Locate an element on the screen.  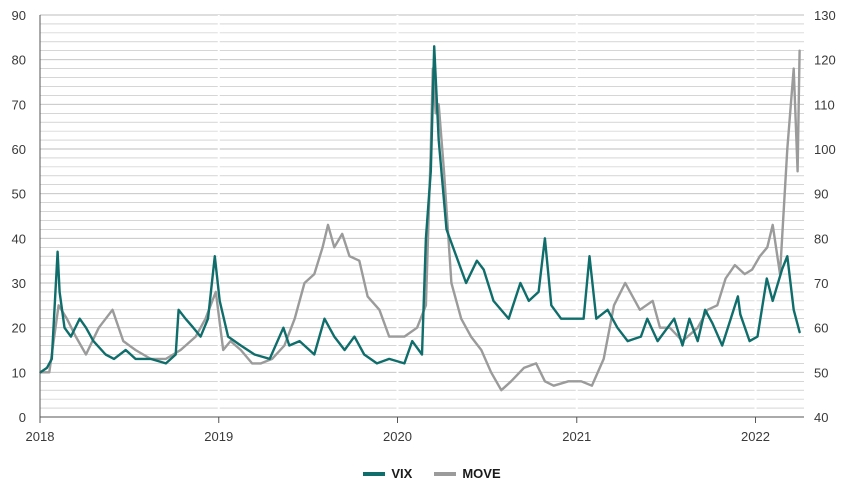
y-right-tick-label: 130 is located at coordinates (825, 15).